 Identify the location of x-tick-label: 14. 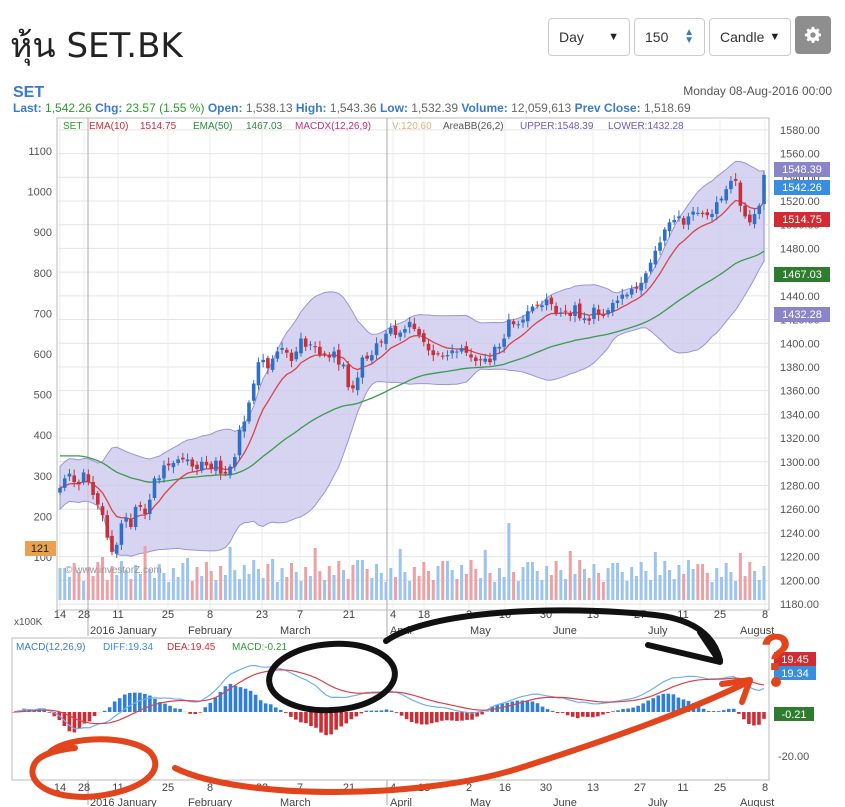
(60, 615).